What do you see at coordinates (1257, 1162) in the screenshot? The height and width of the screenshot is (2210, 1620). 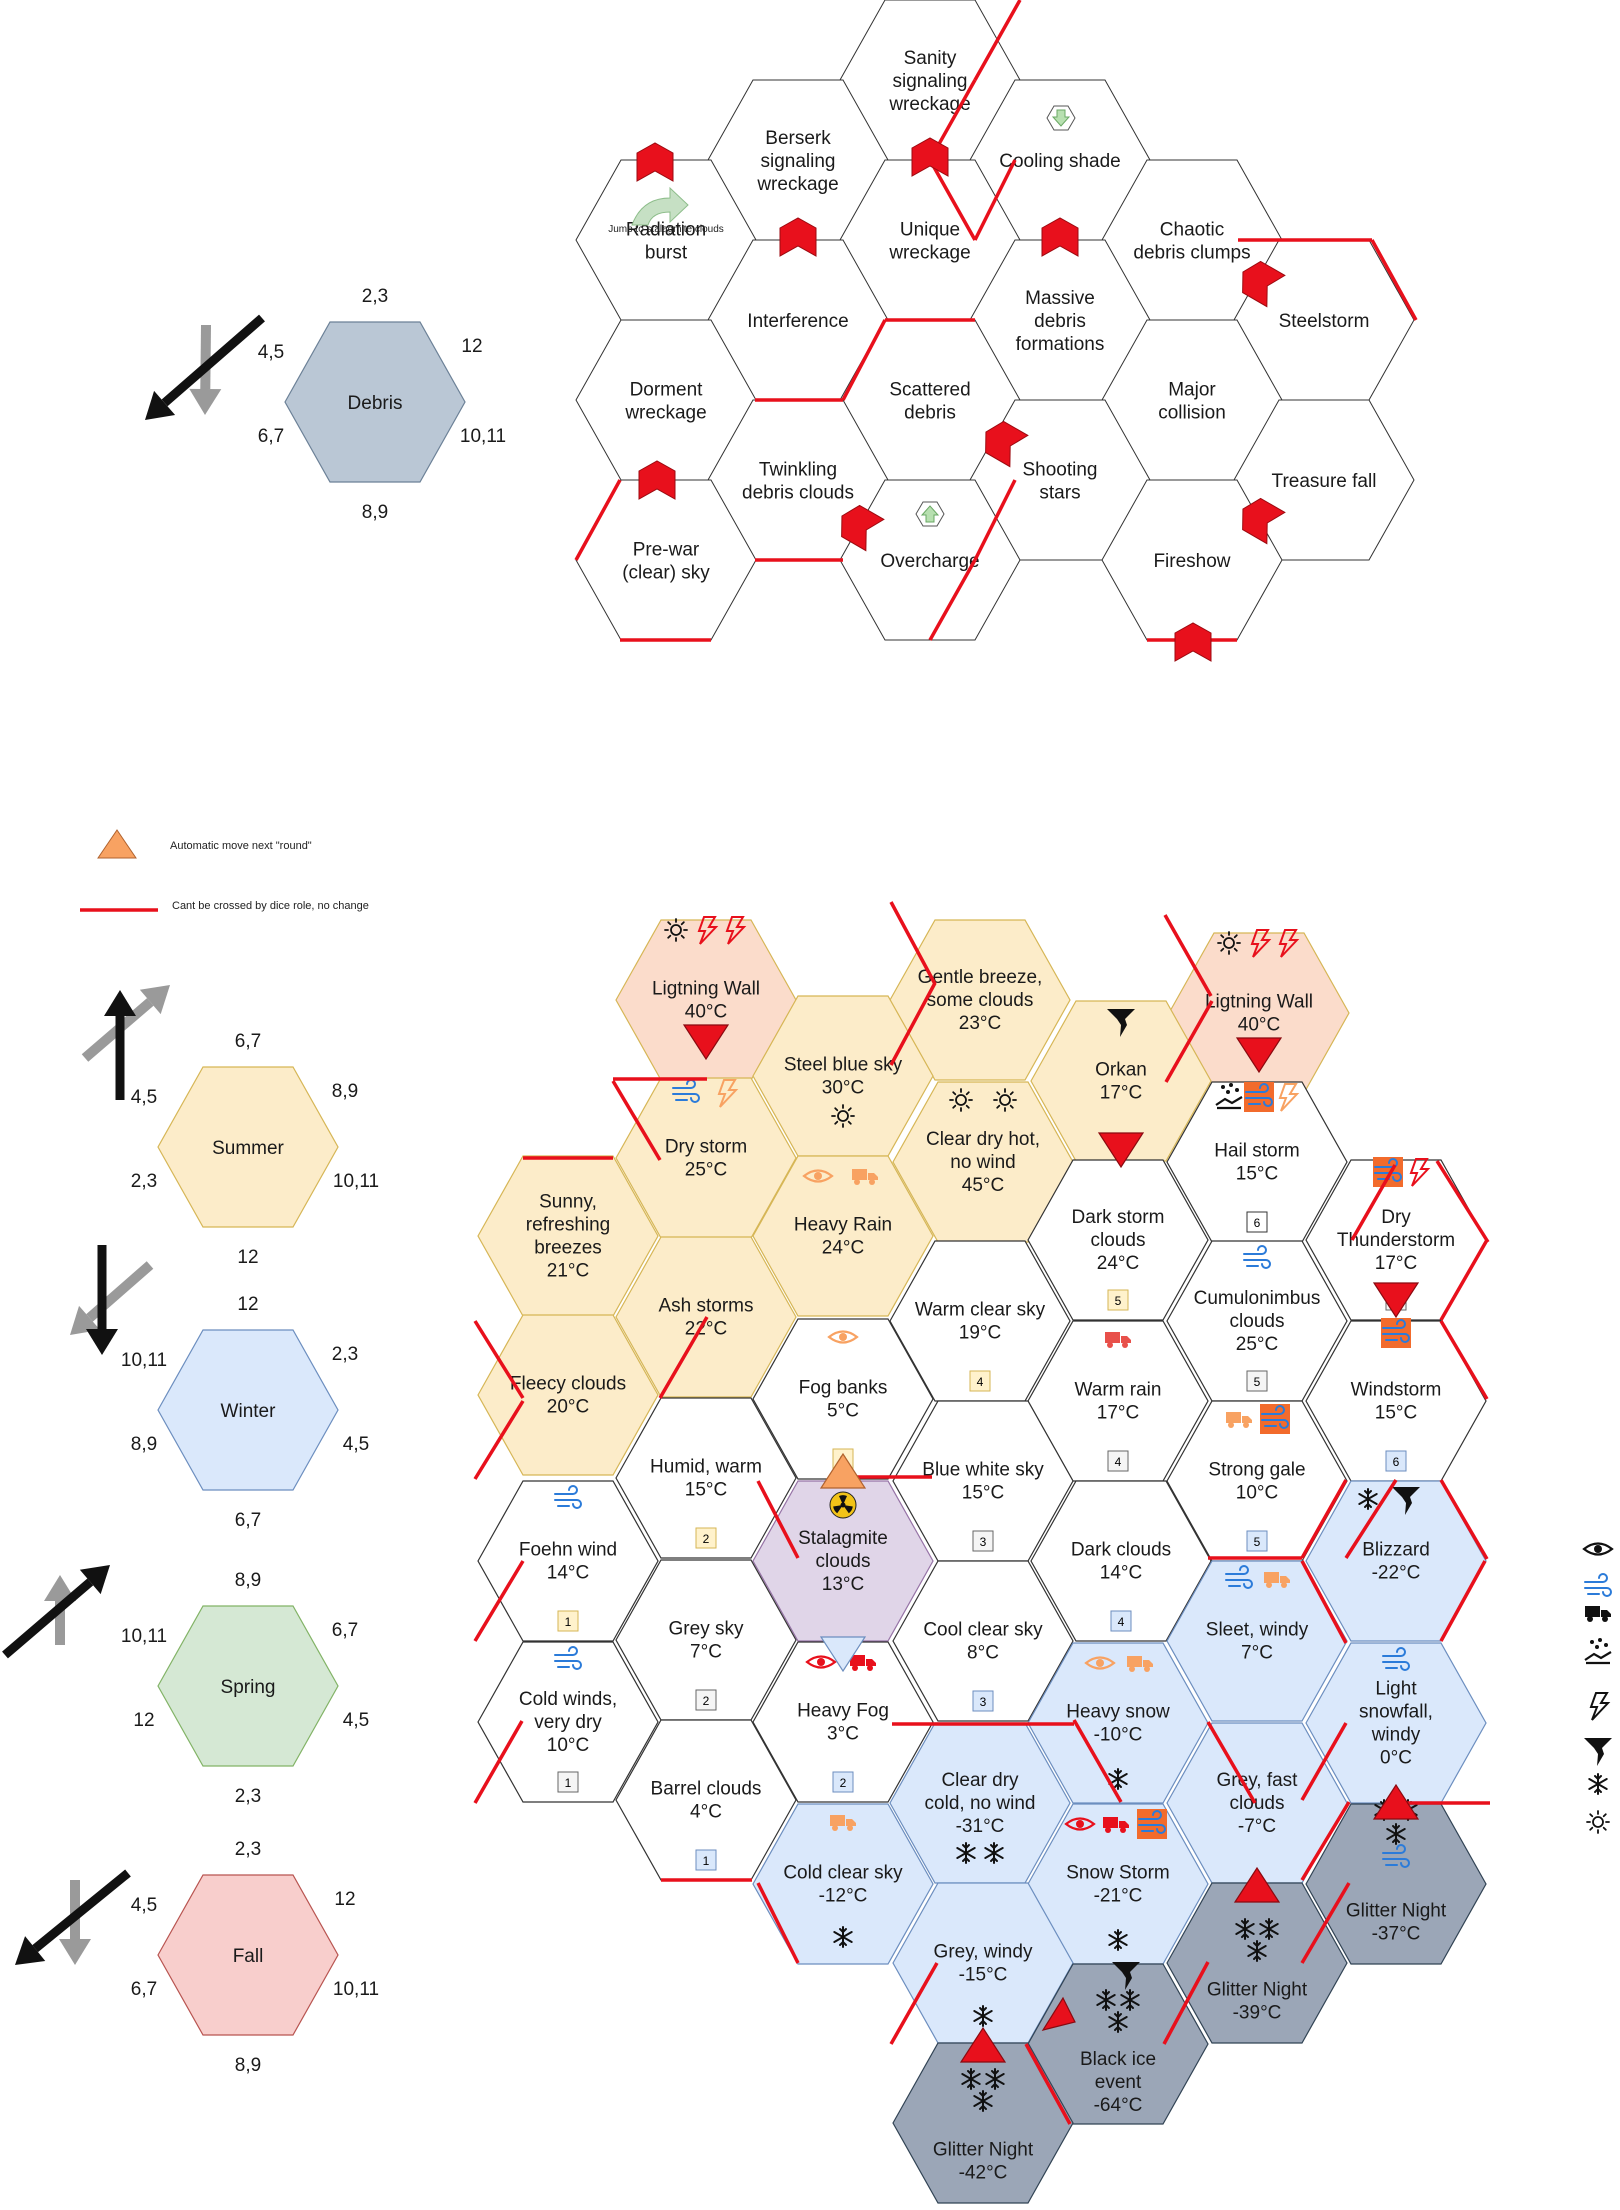 I see `weather-cell: Hail storm 15°C 6` at bounding box center [1257, 1162].